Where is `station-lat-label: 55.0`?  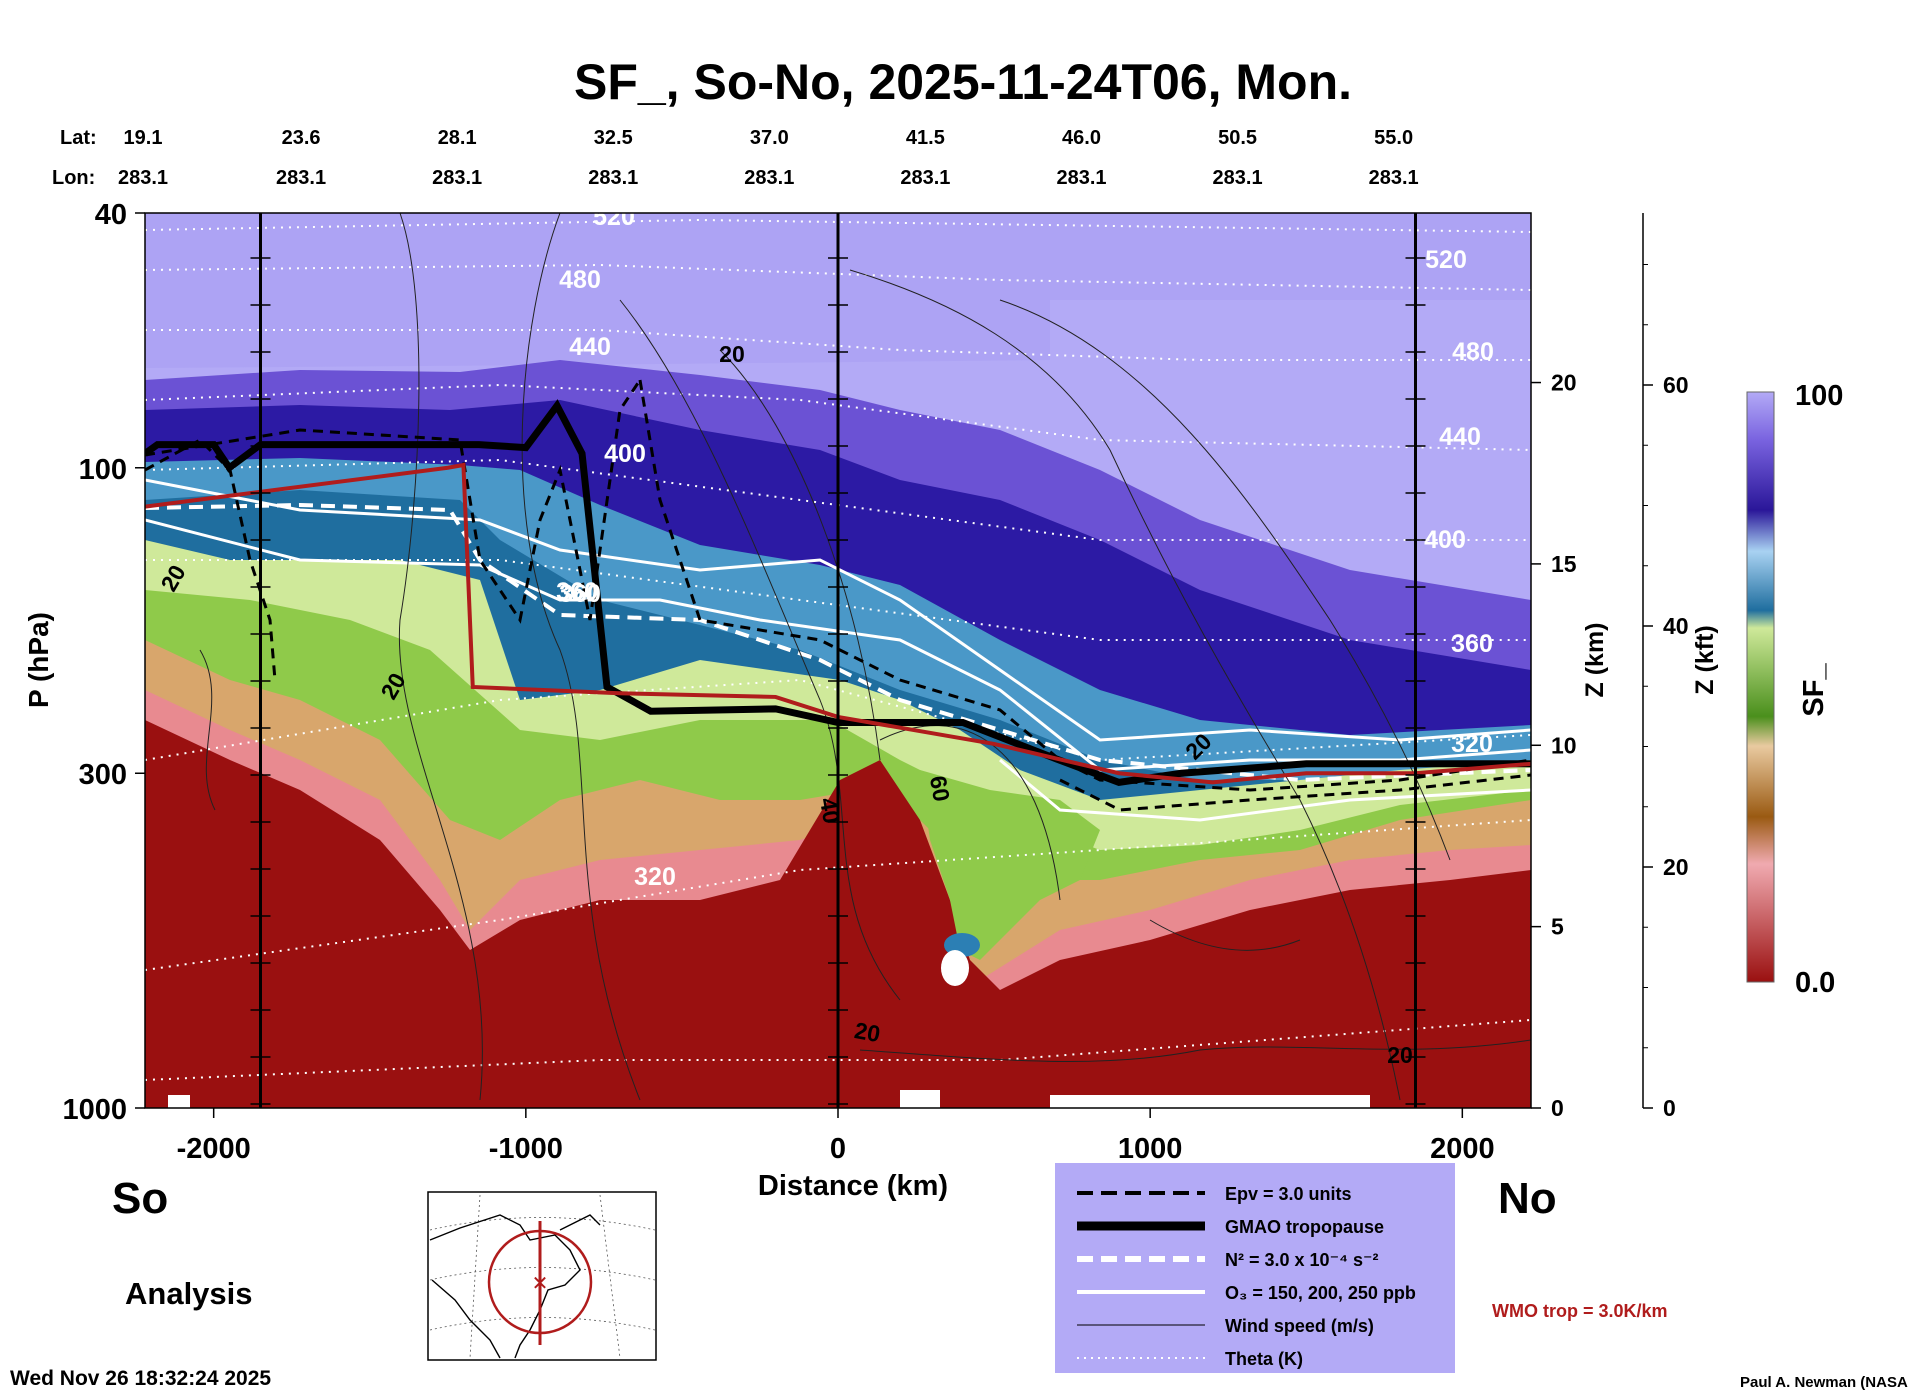
station-lat-label: 55.0 is located at coordinates (1393, 138).